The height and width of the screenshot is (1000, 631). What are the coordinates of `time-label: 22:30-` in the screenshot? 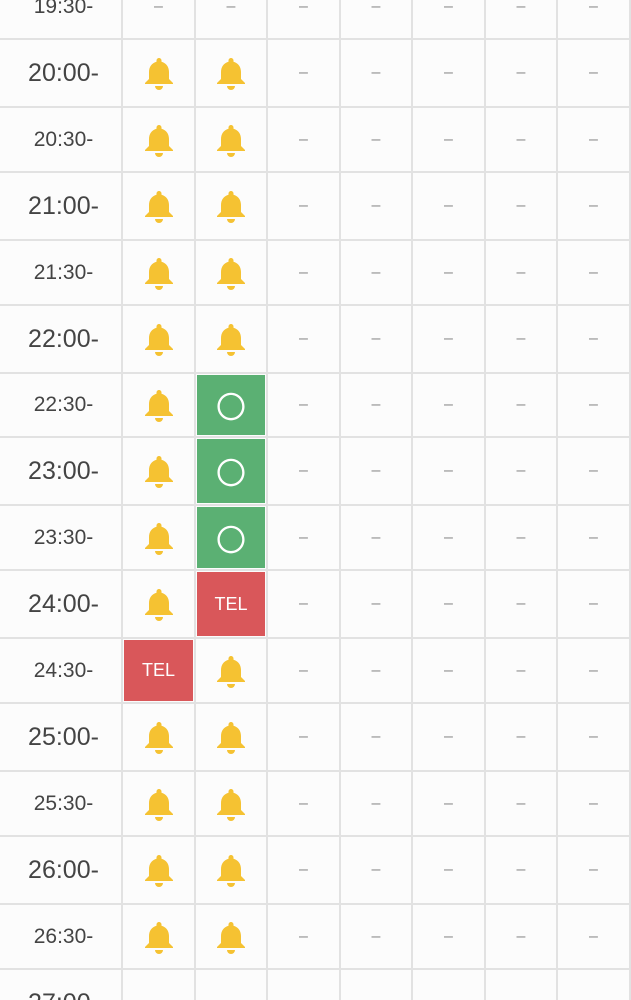 It's located at (61, 406).